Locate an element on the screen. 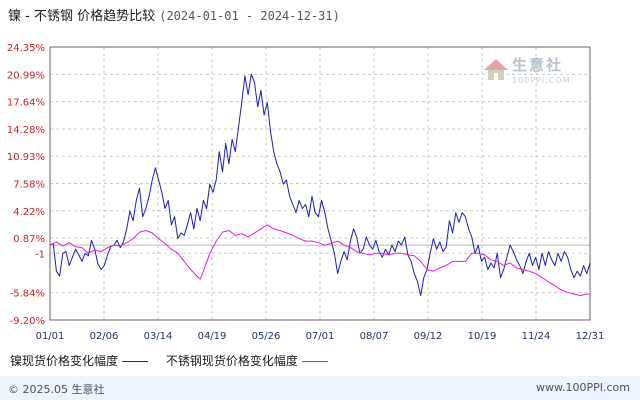  x-tick-label: 10/19 is located at coordinates (482, 336).